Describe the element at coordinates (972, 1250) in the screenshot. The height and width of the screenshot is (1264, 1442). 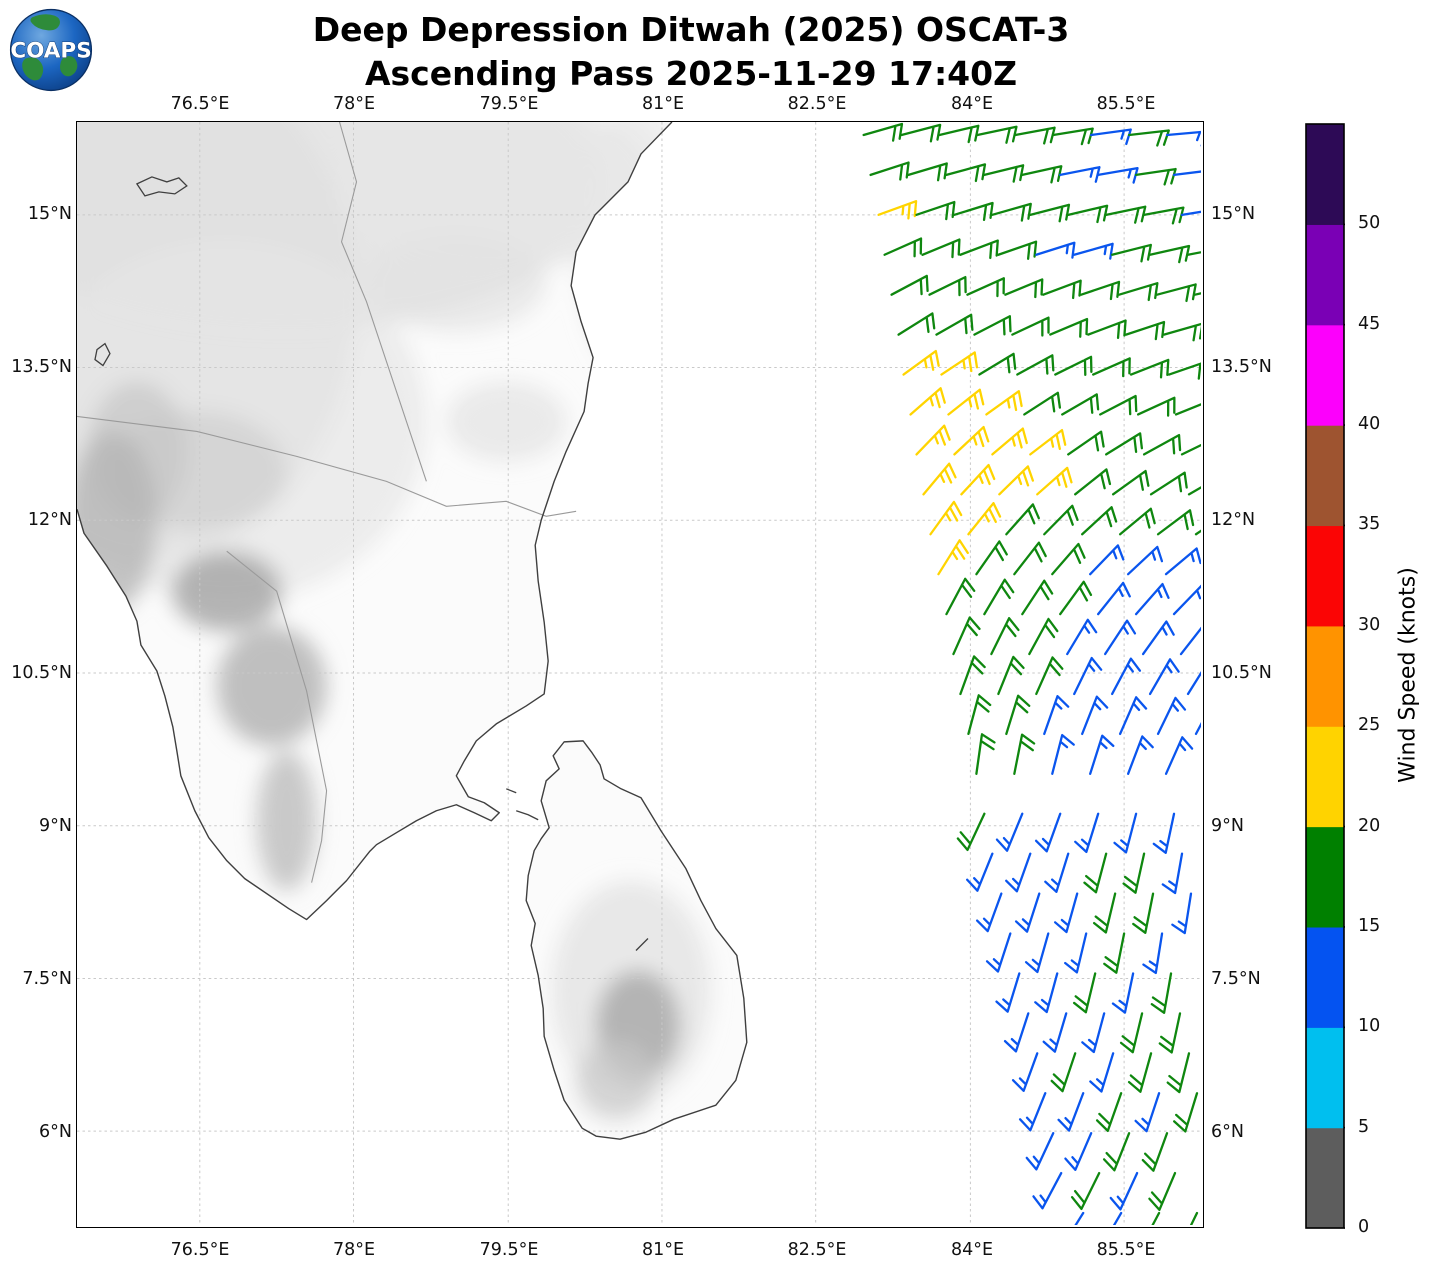
I see `lon-tick-bottom: 84°E` at that location.